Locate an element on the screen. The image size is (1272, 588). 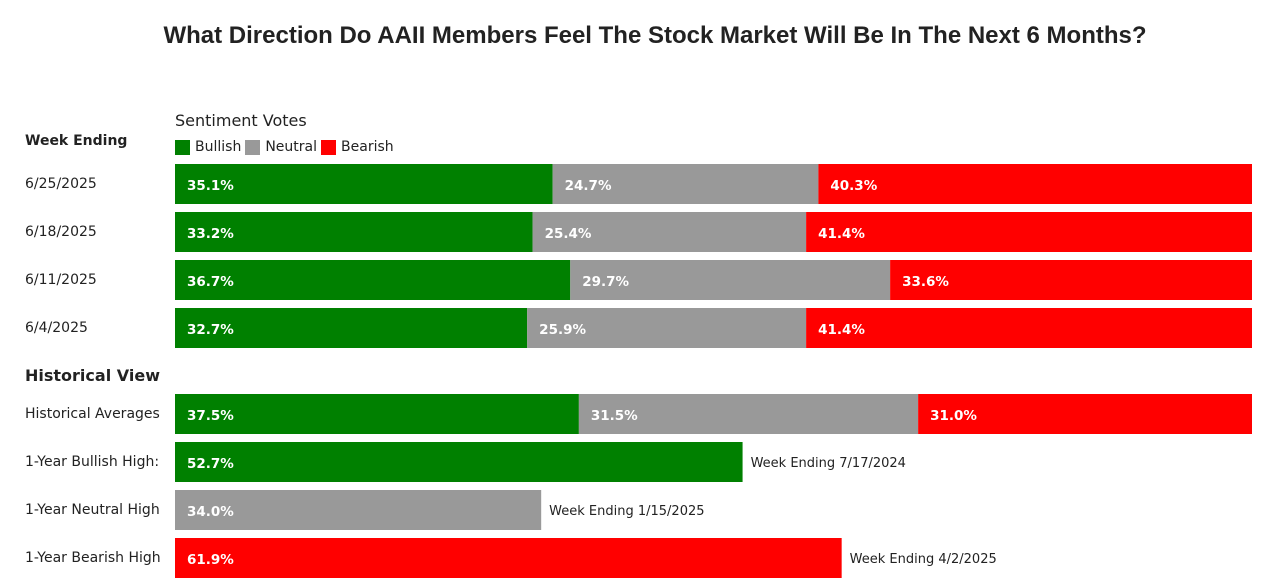
sentiment-votes-title: Sentiment Votes is located at coordinates (241, 120).